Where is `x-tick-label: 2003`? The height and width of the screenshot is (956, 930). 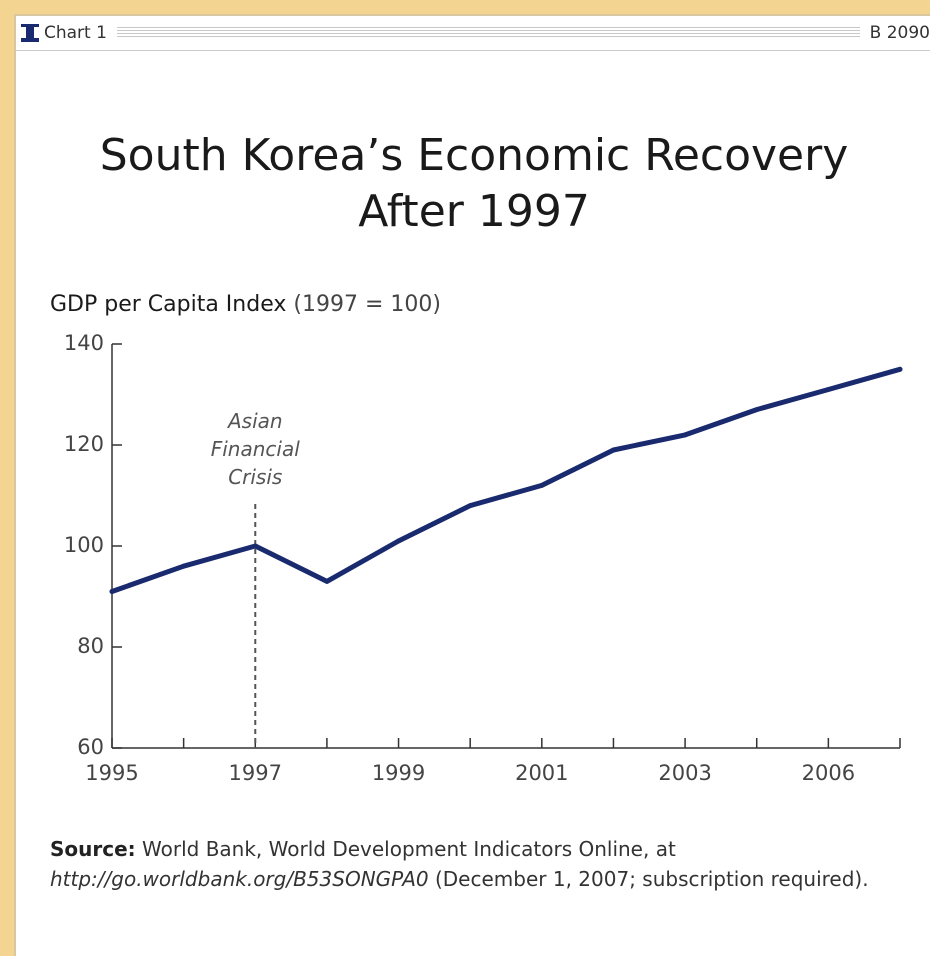 x-tick-label: 2003 is located at coordinates (684, 773).